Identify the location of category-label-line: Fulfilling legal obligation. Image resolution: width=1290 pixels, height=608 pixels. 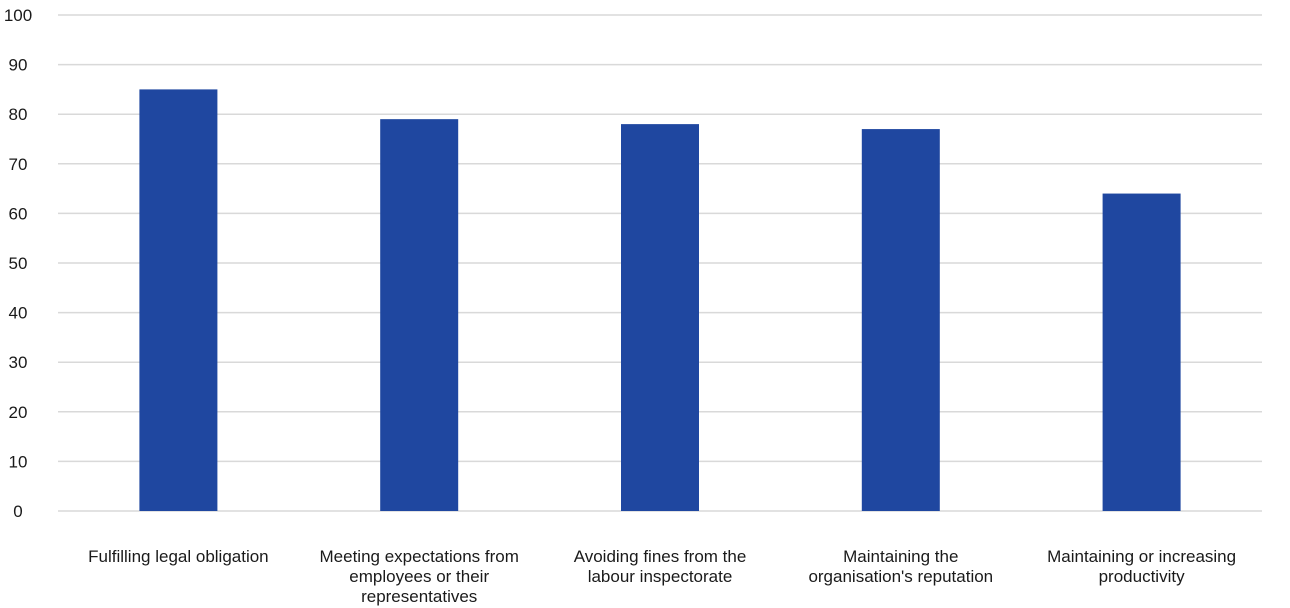
(178, 556).